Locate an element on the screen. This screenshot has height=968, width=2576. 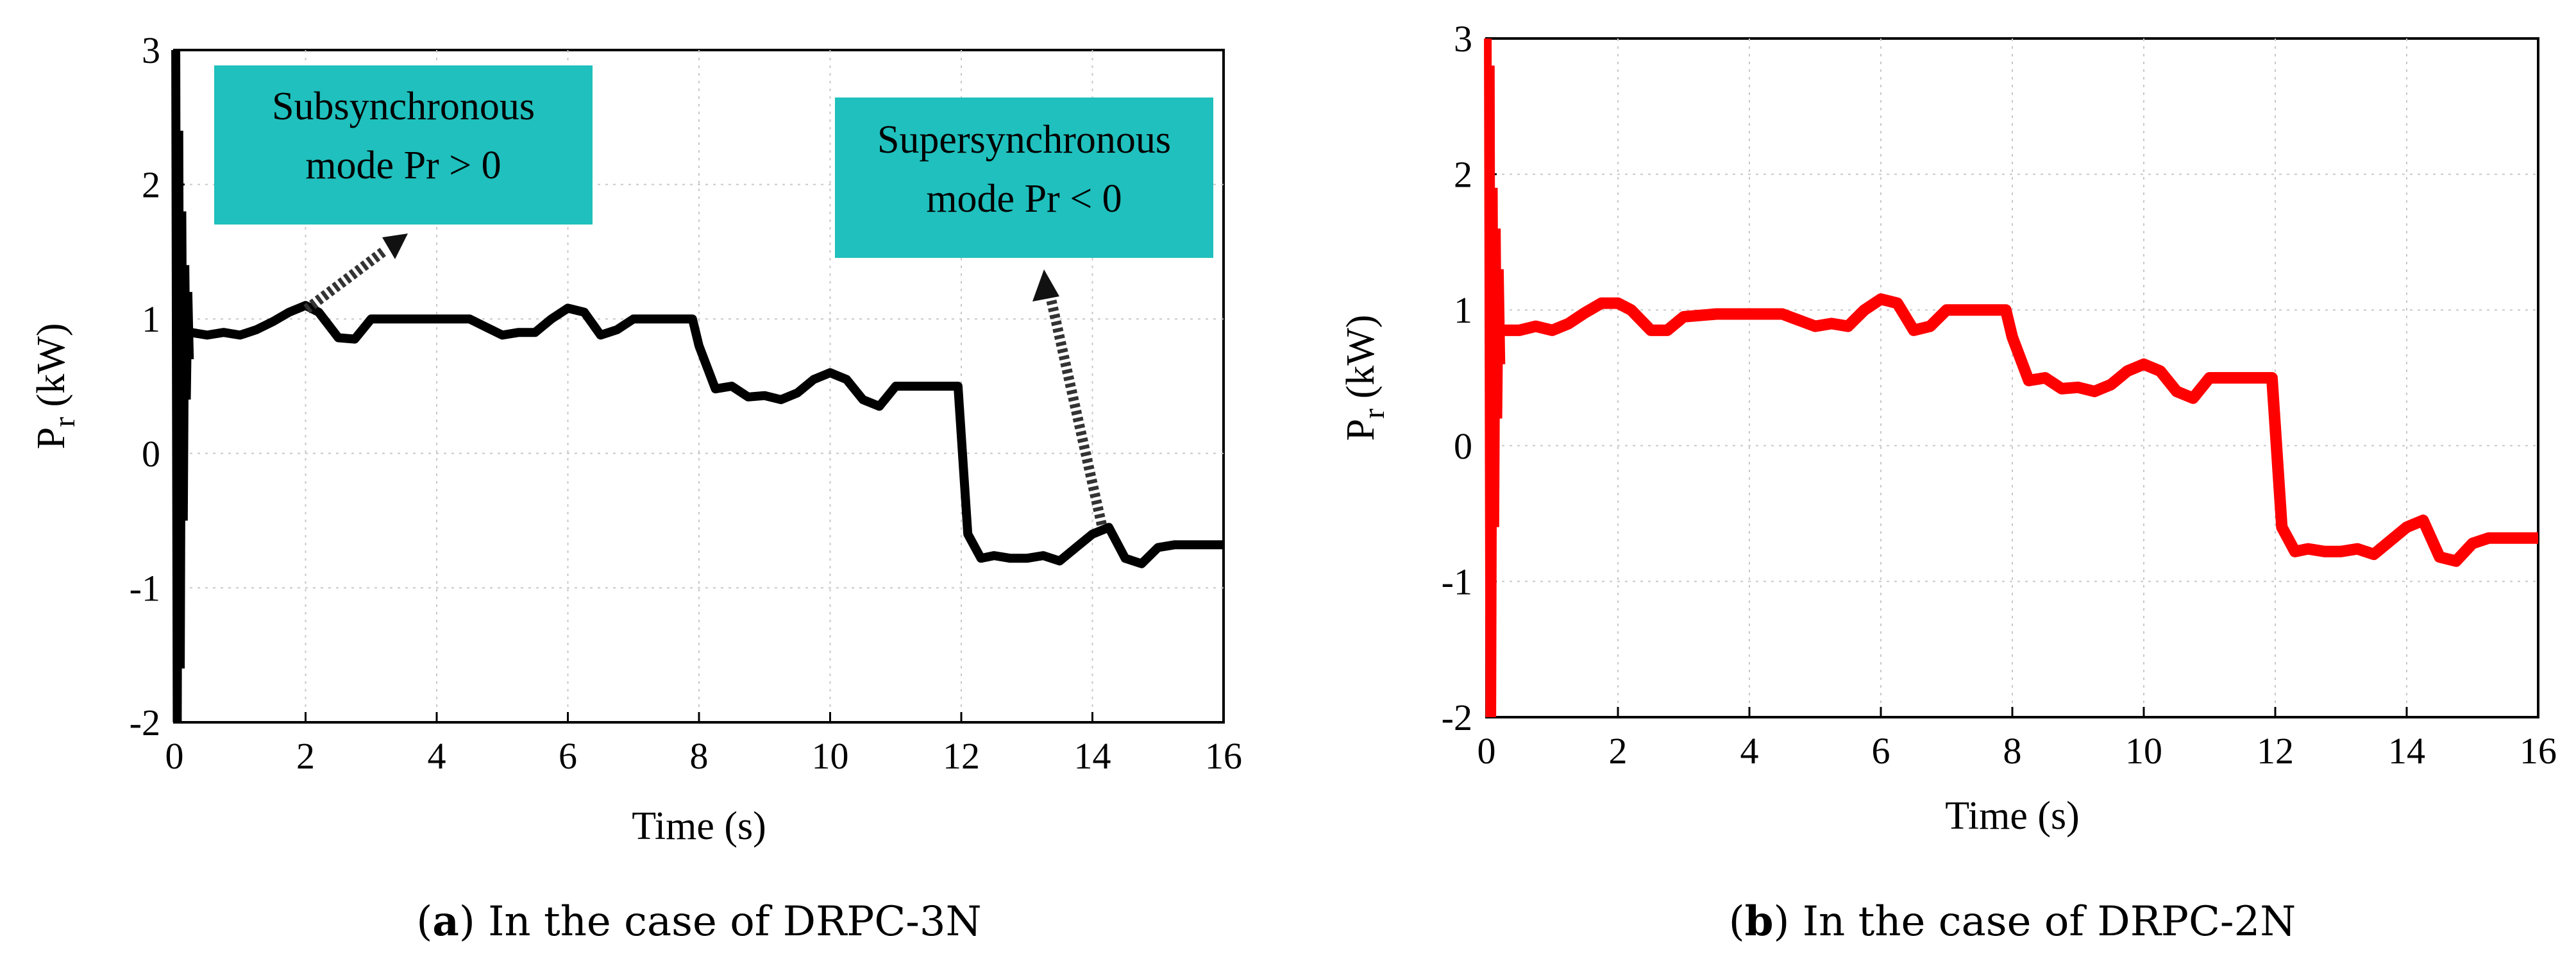
panel-a-arrow-supersynchronous is located at coordinates (1069, 397).